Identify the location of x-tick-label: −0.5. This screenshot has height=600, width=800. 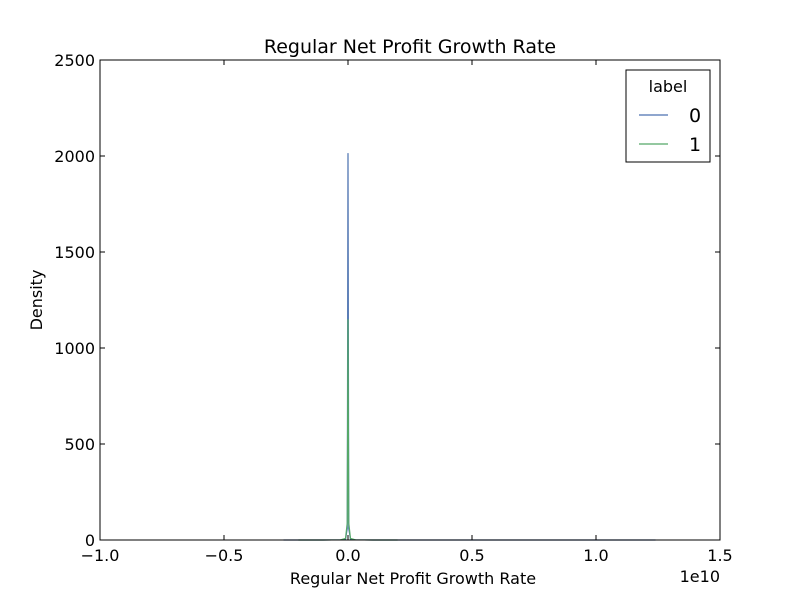
(224, 555).